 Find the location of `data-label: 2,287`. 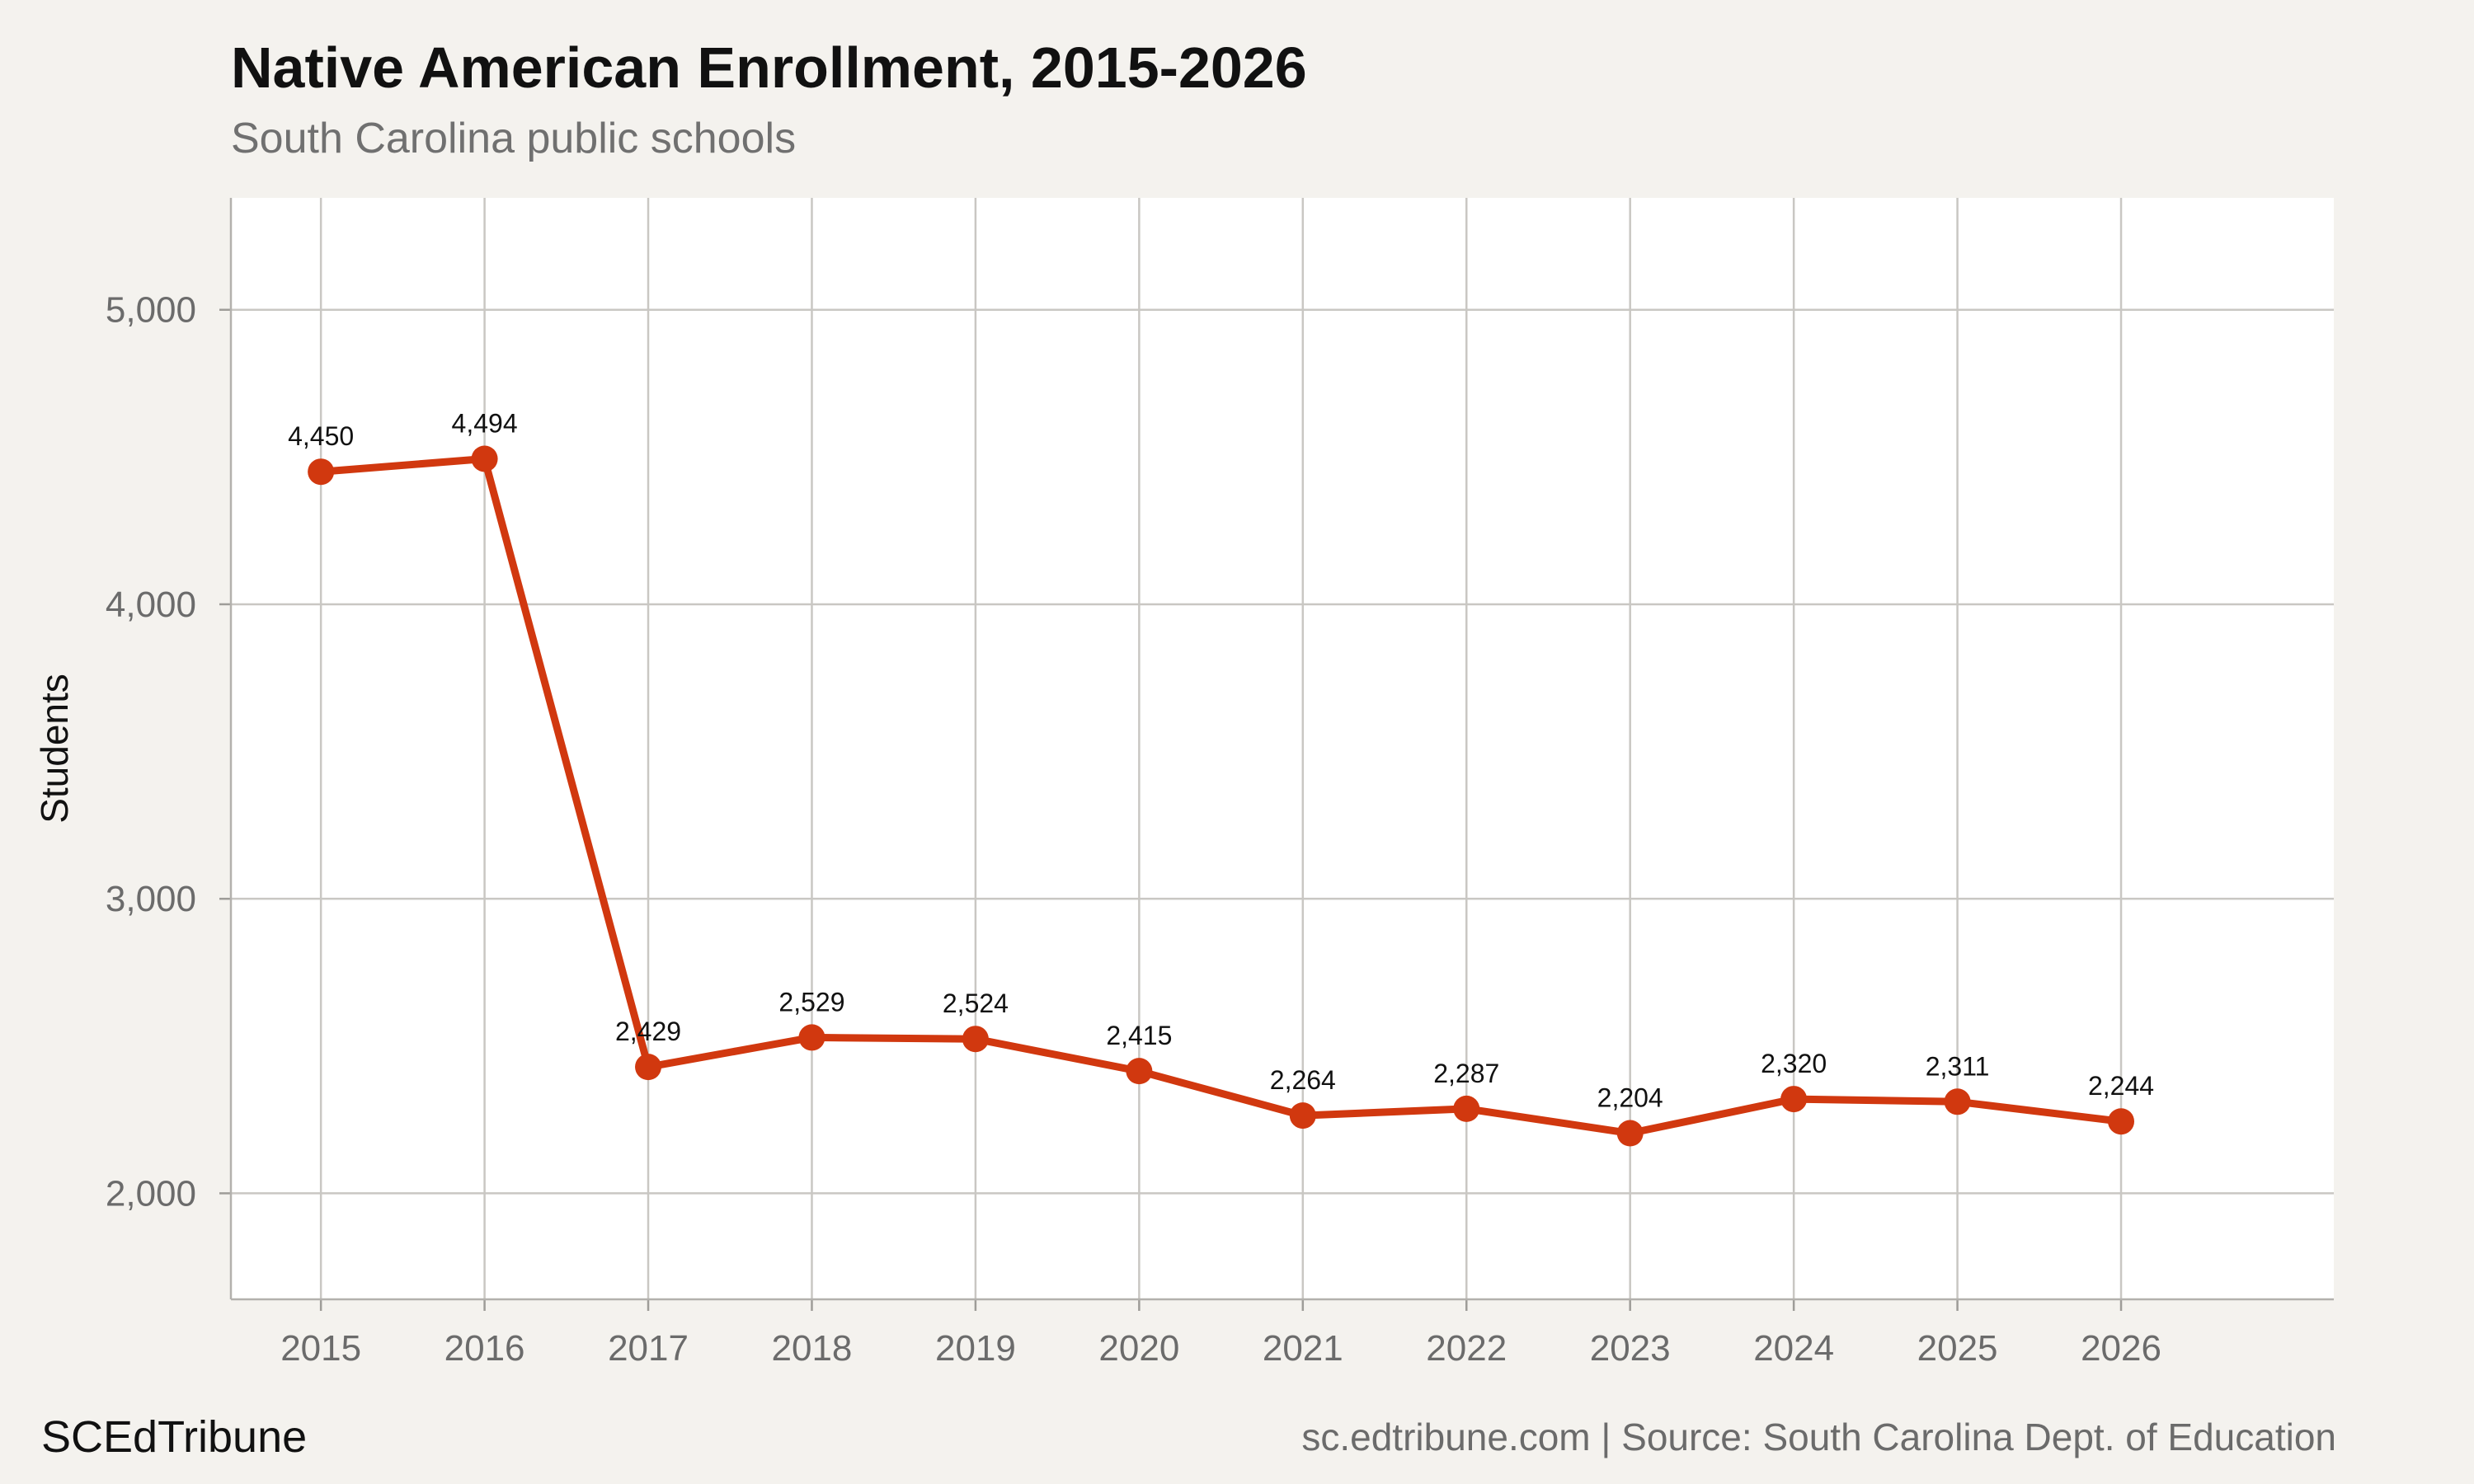

data-label: 2,287 is located at coordinates (1466, 1073).